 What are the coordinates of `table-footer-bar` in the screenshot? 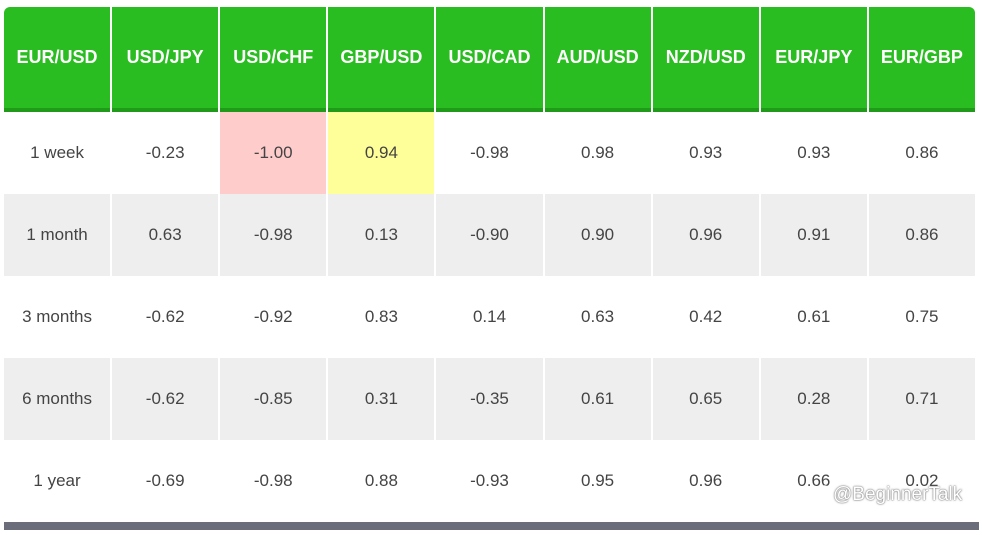 It's located at (491, 526).